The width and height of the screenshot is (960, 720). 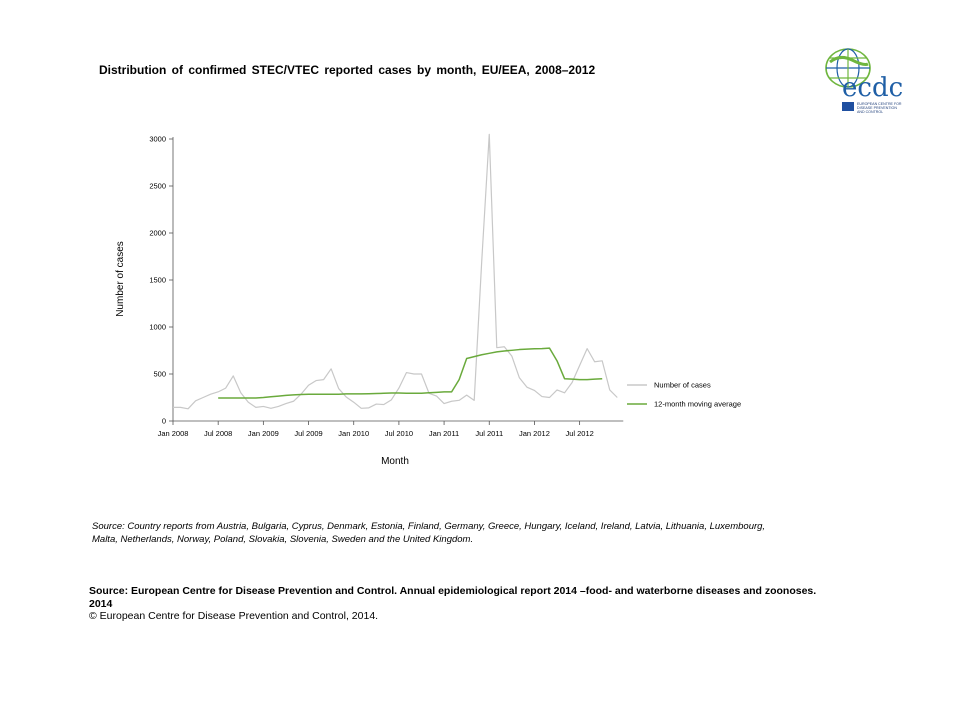 I want to click on x-tick-label: Jan 2010, so click(x=353, y=433).